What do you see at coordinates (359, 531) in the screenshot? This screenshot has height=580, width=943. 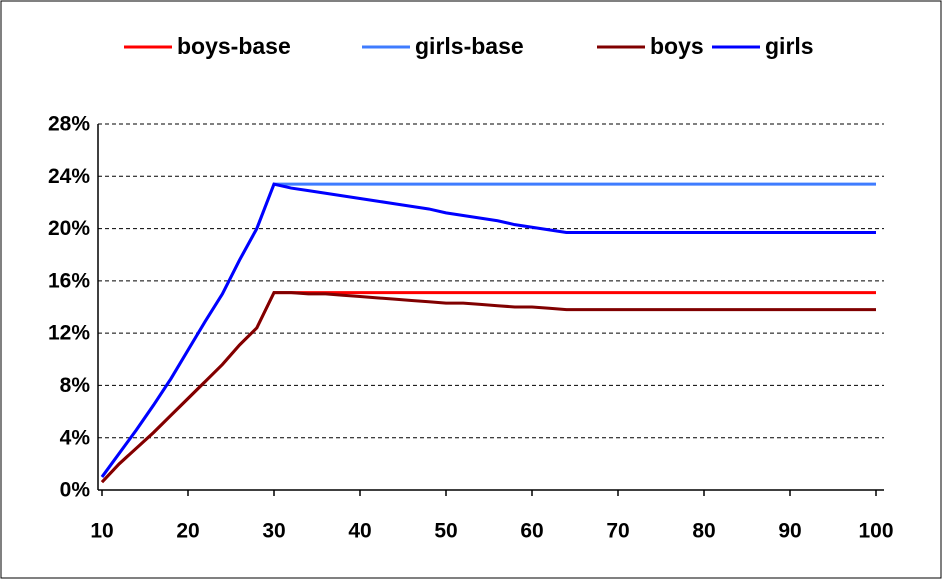 I see `x-tick-label: 40` at bounding box center [359, 531].